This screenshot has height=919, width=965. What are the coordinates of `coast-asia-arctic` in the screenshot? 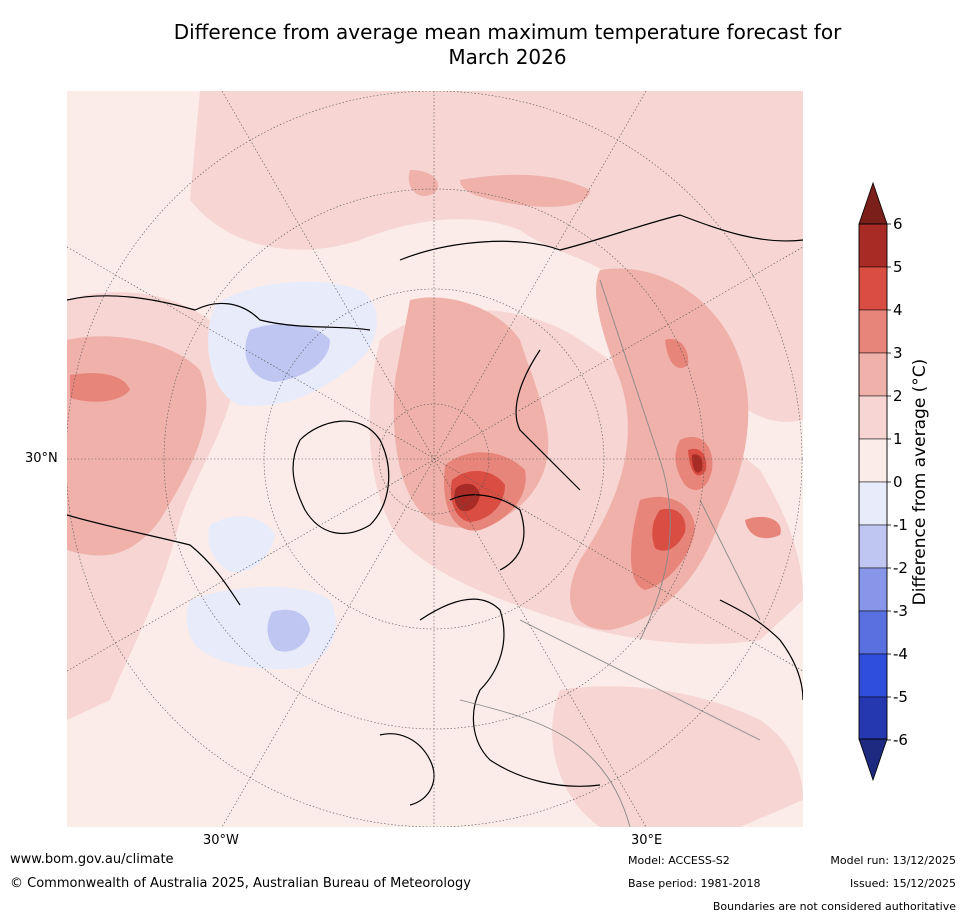 It's located at (601, 237).